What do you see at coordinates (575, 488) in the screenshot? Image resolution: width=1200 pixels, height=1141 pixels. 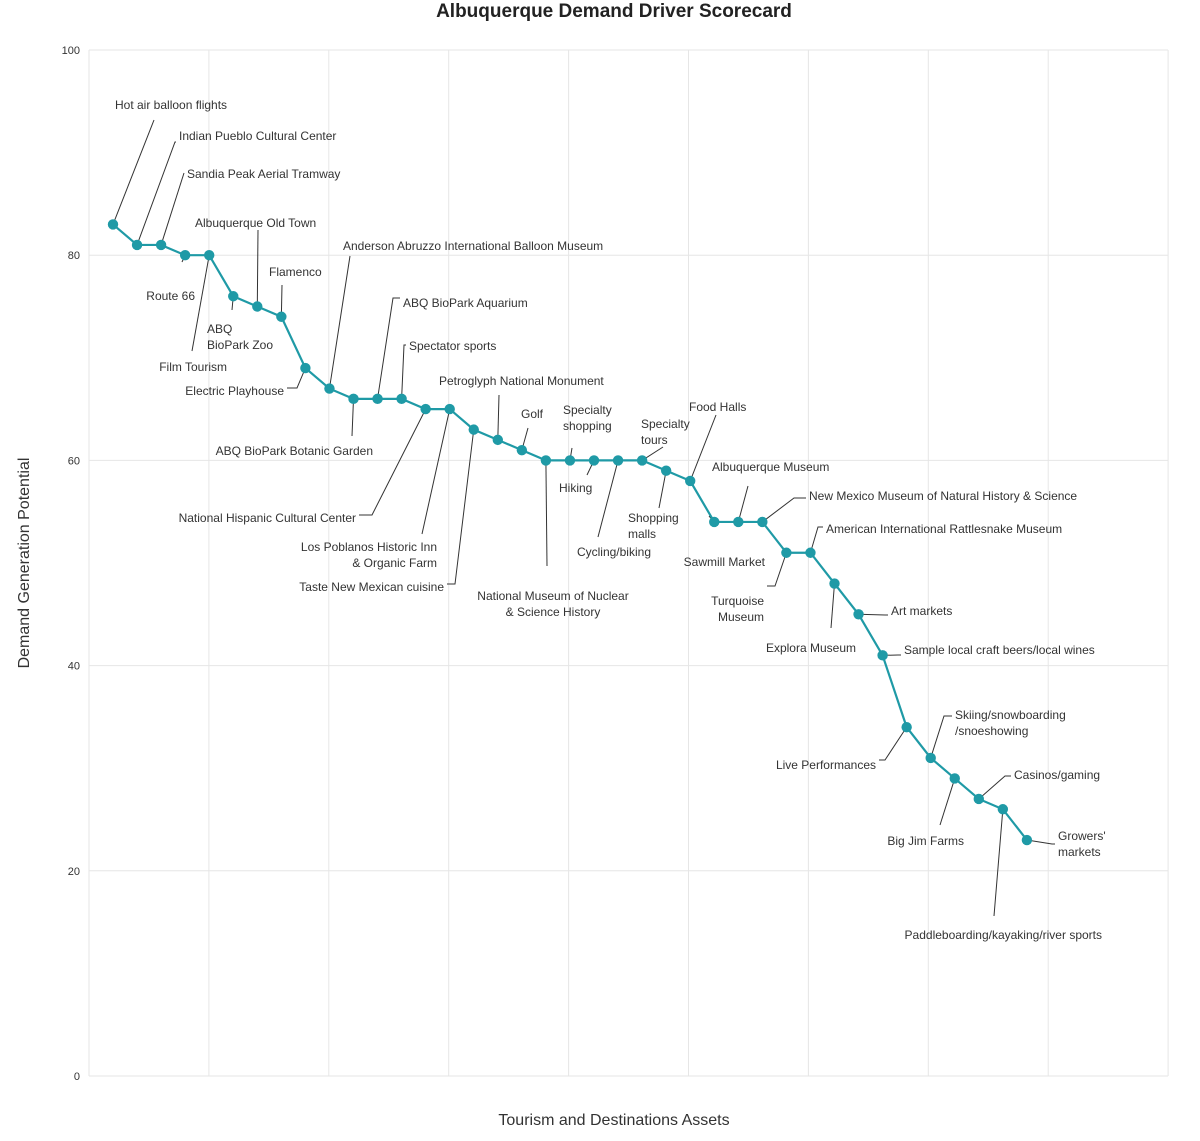 I see `point-label-line: Hiking` at bounding box center [575, 488].